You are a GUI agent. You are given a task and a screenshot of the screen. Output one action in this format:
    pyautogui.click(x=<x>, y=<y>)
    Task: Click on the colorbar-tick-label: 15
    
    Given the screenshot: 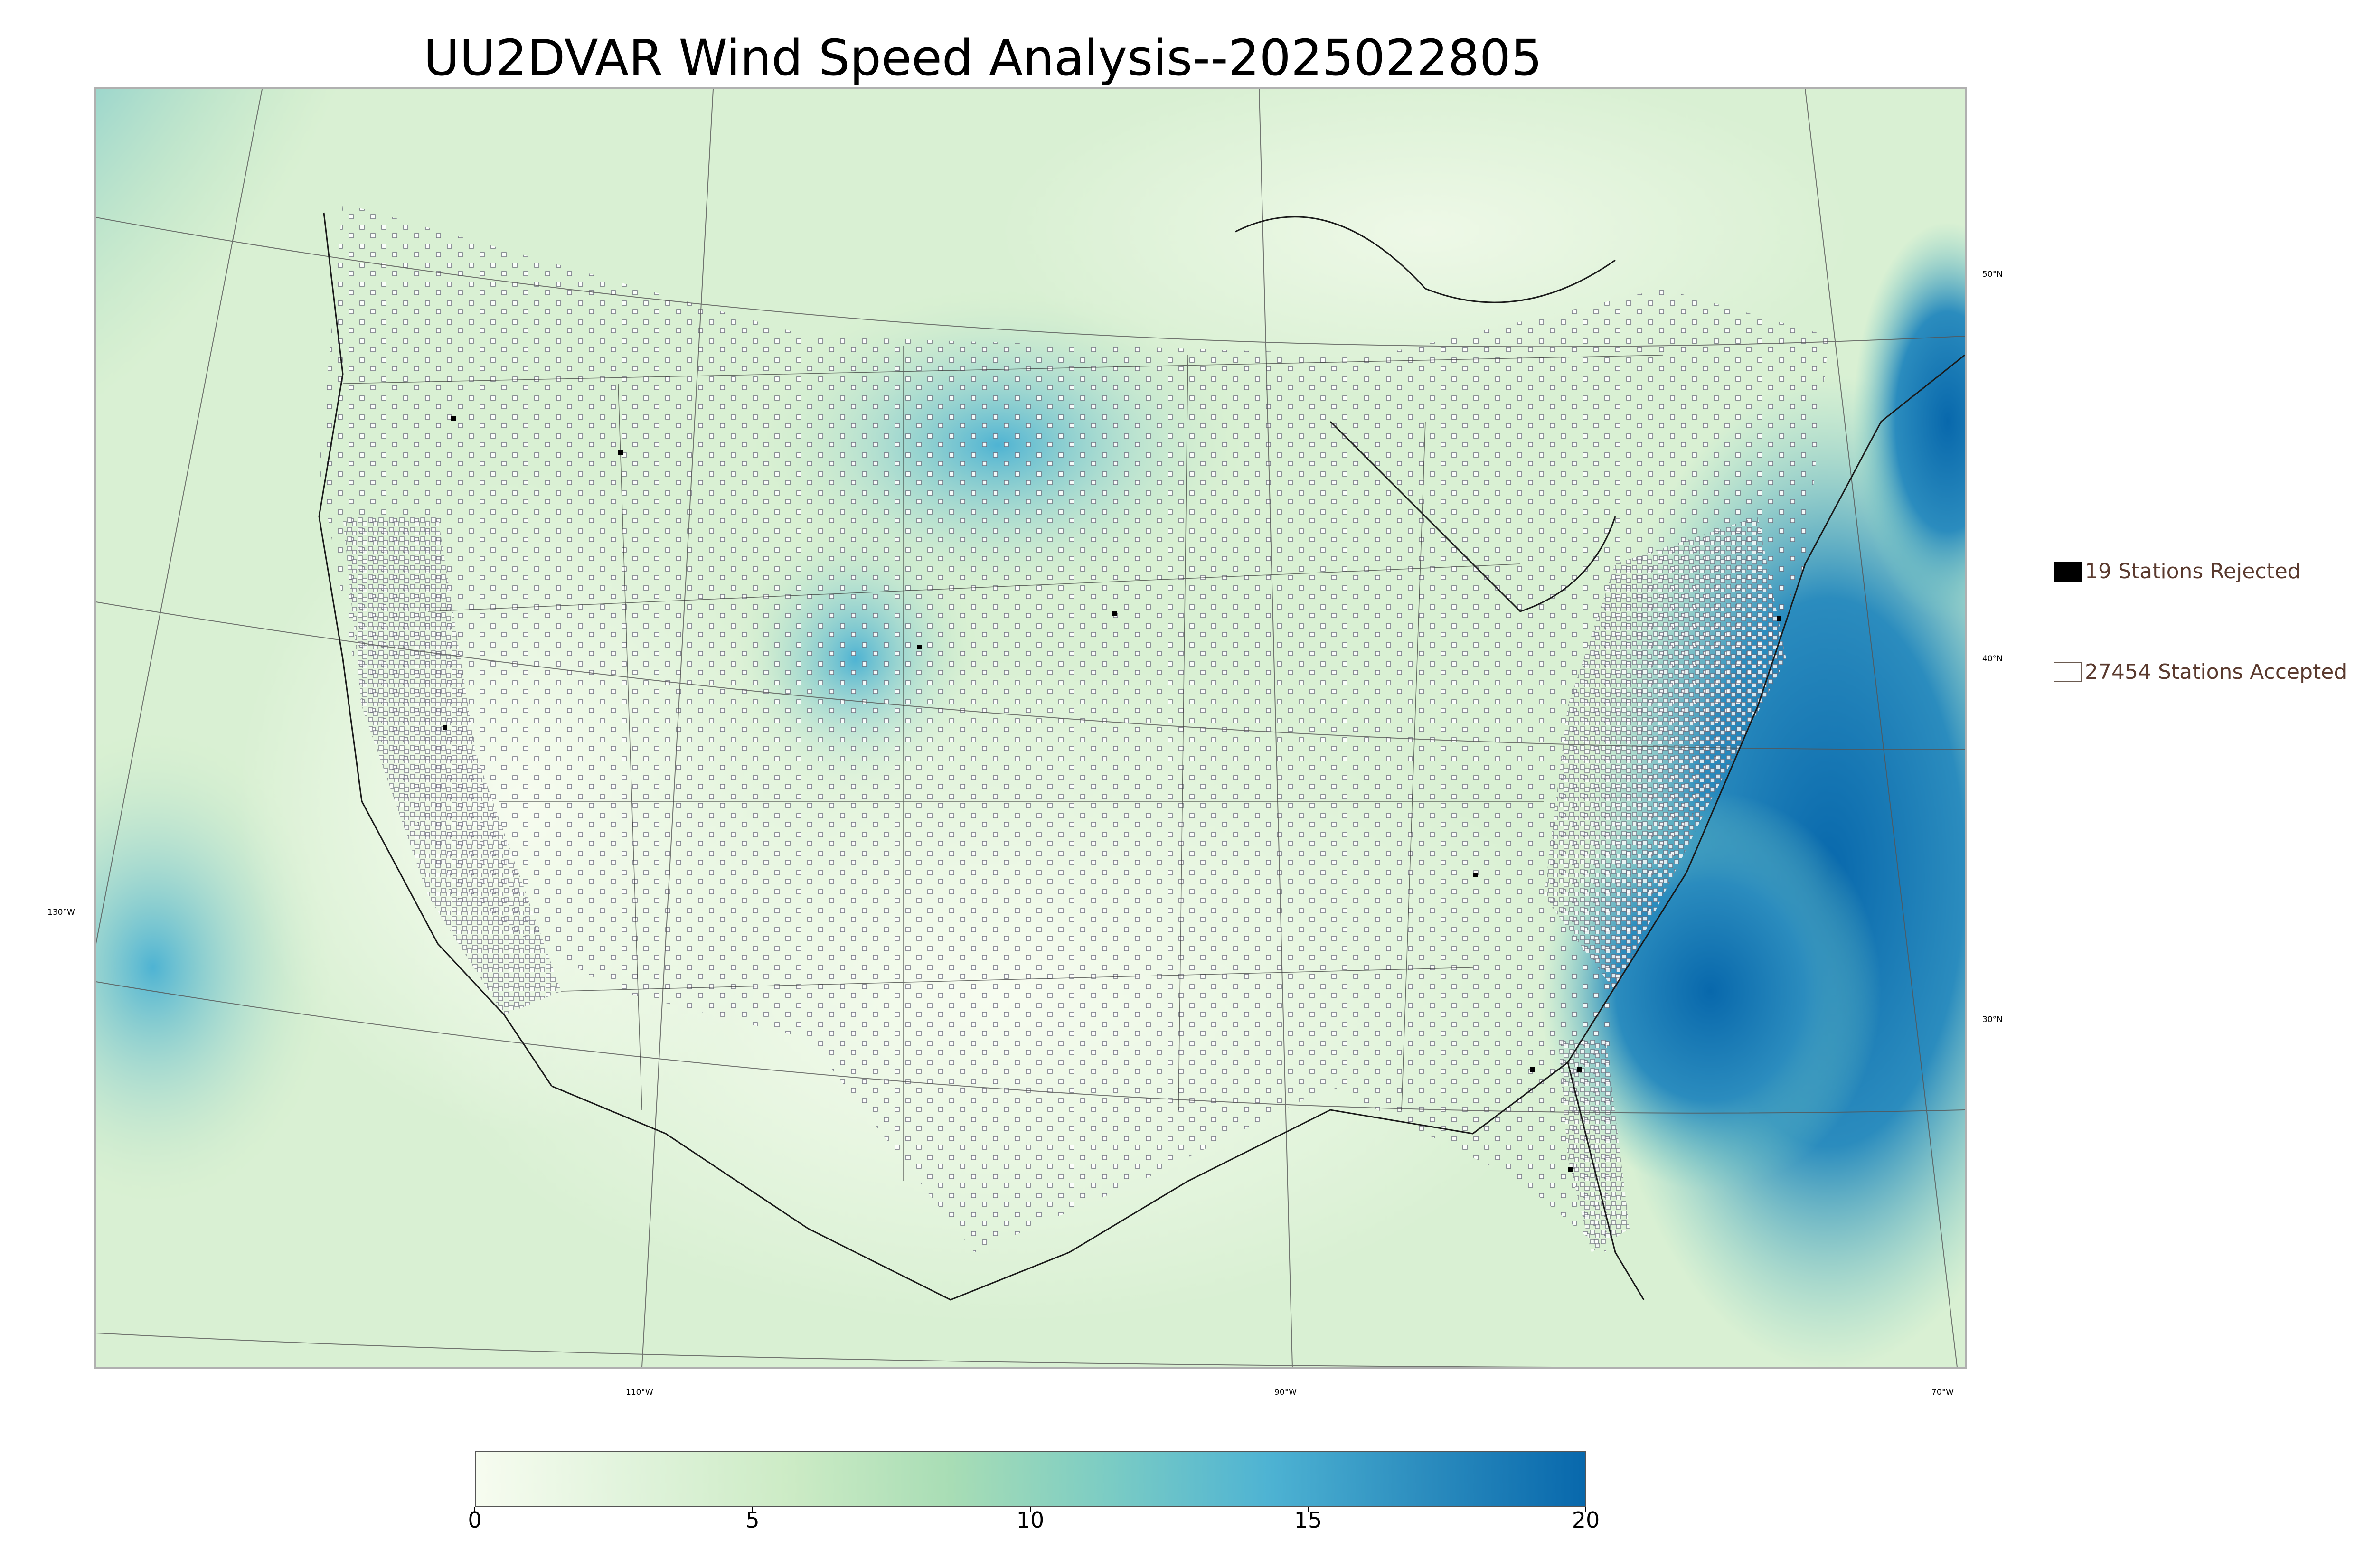 What is the action you would take?
    pyautogui.click(x=1308, y=1520)
    